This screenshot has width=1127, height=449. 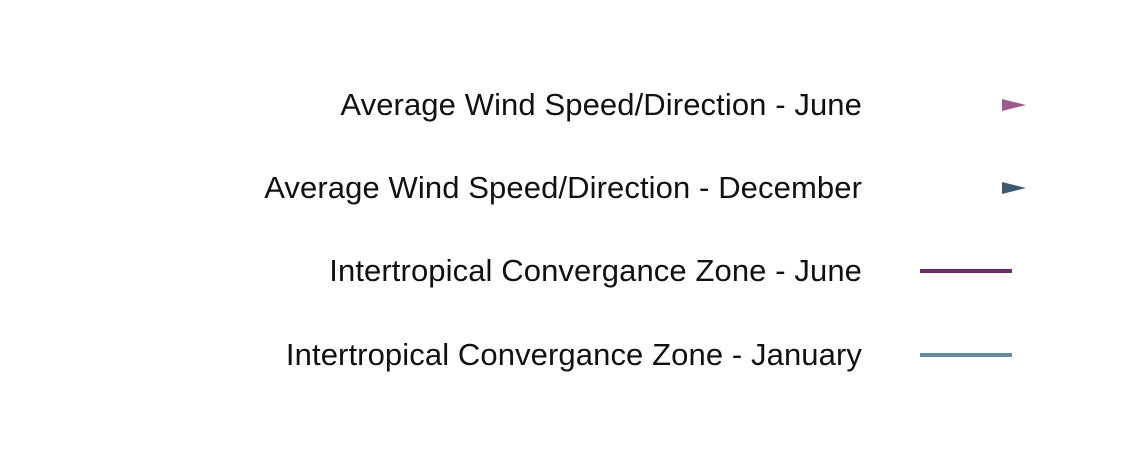 I want to click on legend-label: Average Wind Speed/Direction - December, so click(x=563, y=187).